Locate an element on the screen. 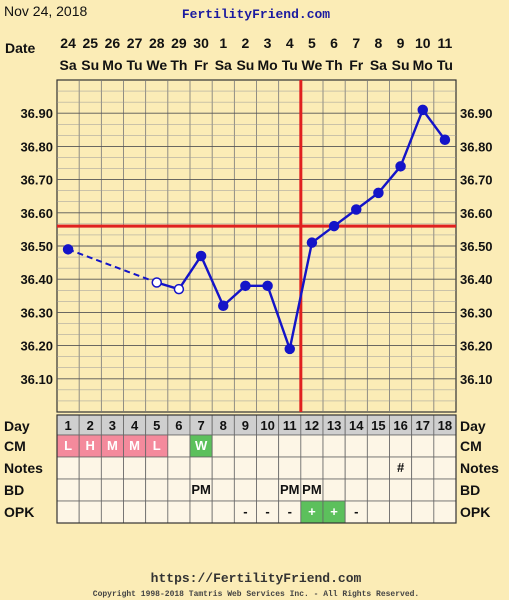 This screenshot has width=509, height=600. weekday-label-10: Tu is located at coordinates (290, 65).